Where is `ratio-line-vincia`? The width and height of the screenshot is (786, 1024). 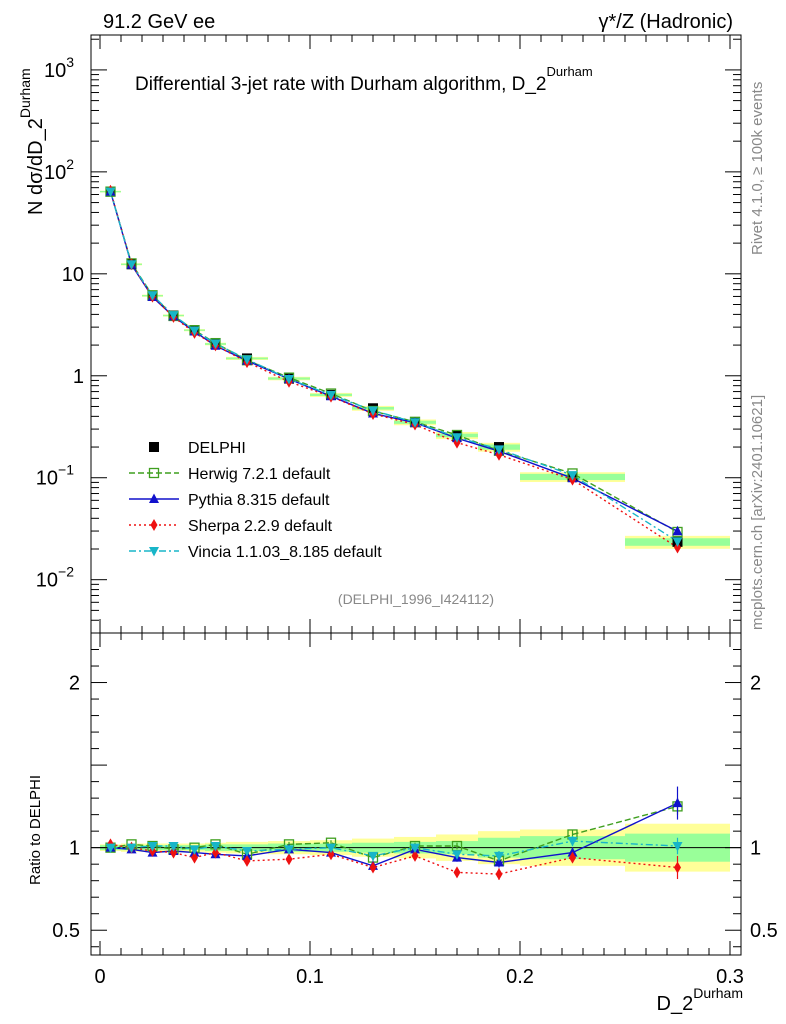 ratio-line-vincia is located at coordinates (394, 848).